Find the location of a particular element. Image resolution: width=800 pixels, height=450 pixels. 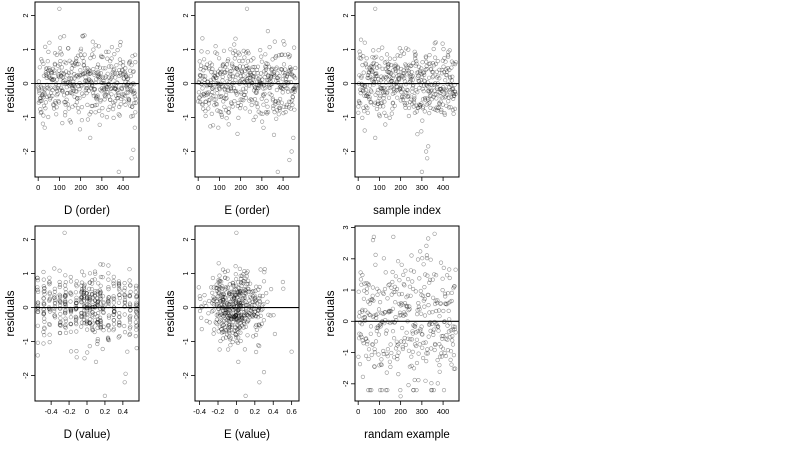

scatter-points is located at coordinates (87, 314).